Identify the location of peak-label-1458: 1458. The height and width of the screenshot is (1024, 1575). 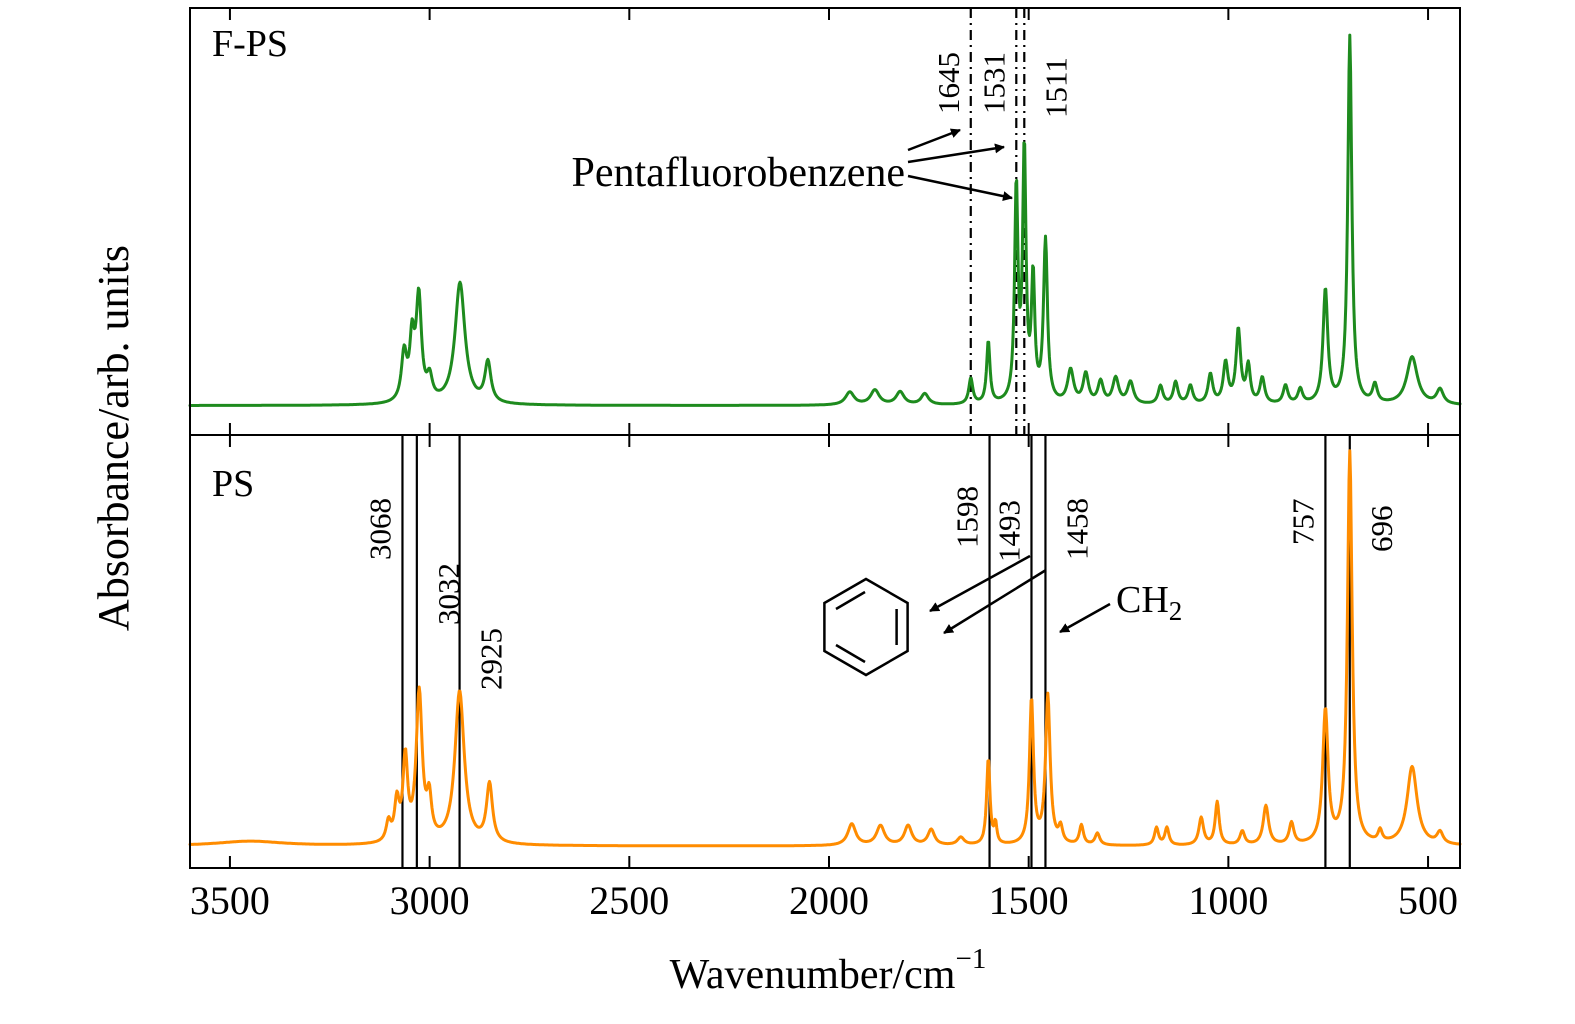
(1076, 529).